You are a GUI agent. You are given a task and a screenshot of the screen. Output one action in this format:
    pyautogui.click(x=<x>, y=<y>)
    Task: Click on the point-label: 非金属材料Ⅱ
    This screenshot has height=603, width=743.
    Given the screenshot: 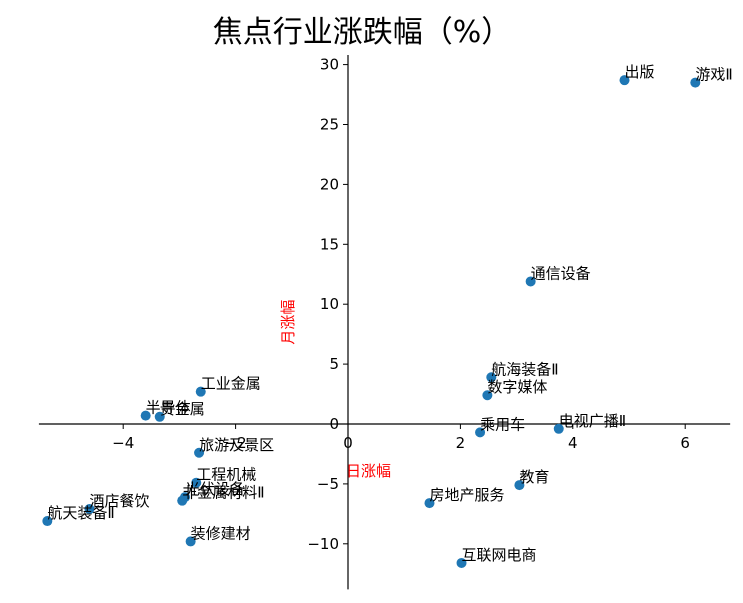 What is the action you would take?
    pyautogui.click(x=223, y=493)
    